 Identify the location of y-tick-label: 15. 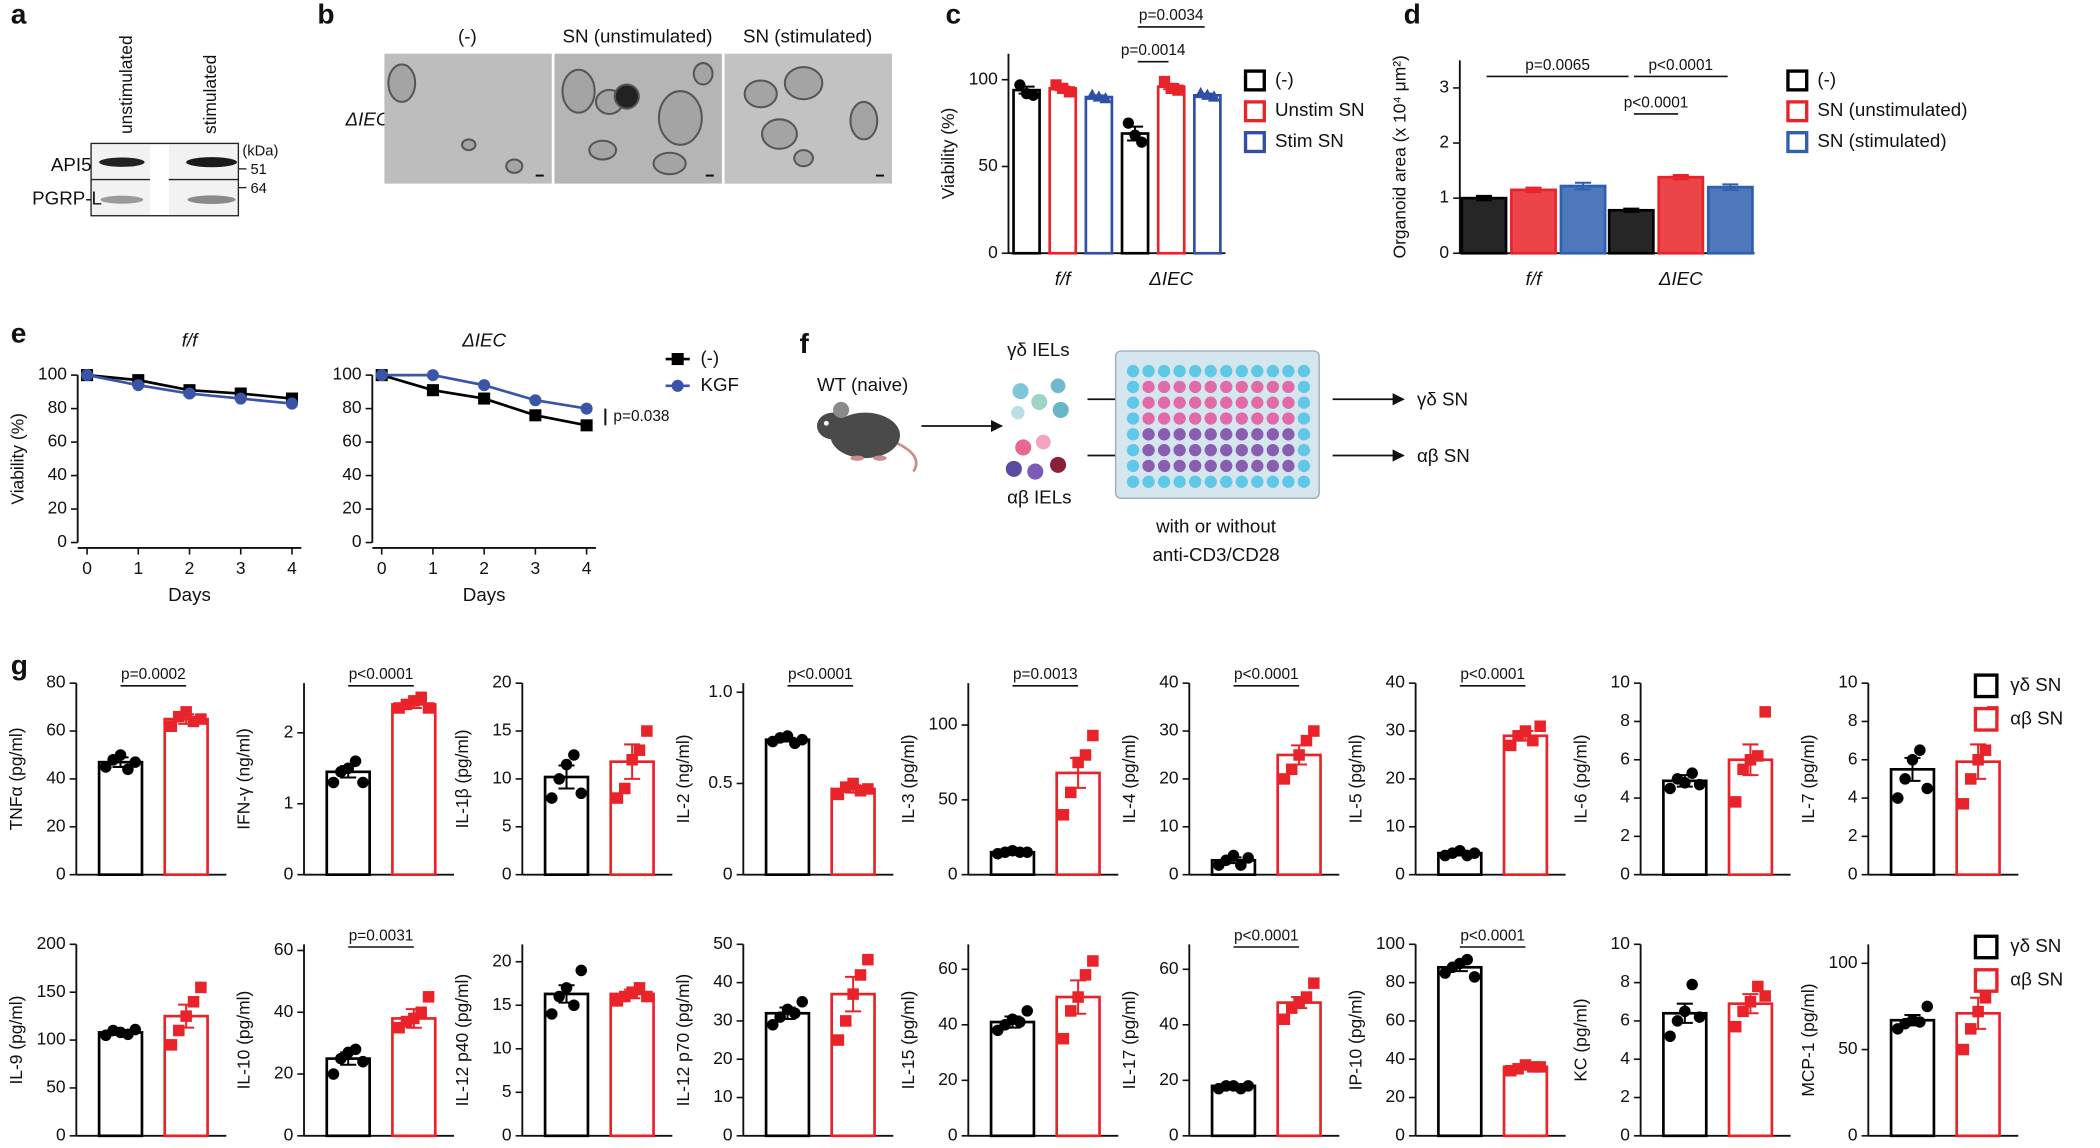
(501, 1004).